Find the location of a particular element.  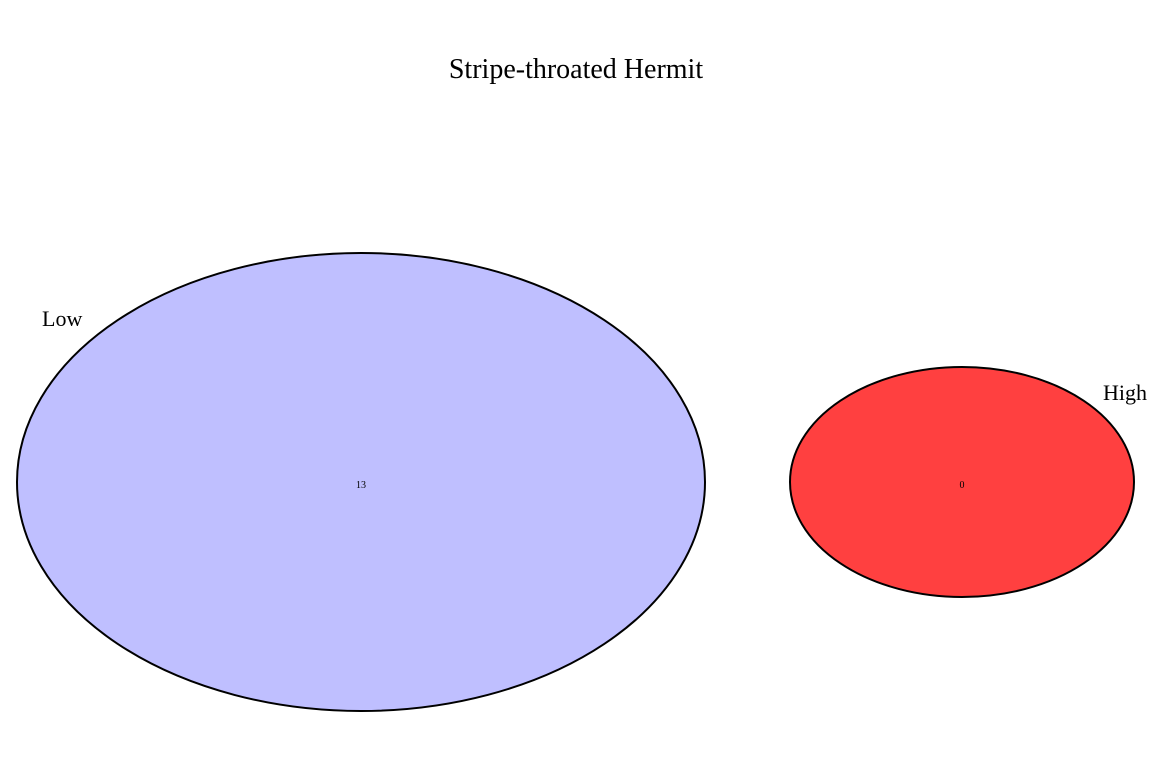

set-high-label: High is located at coordinates (1125, 392).